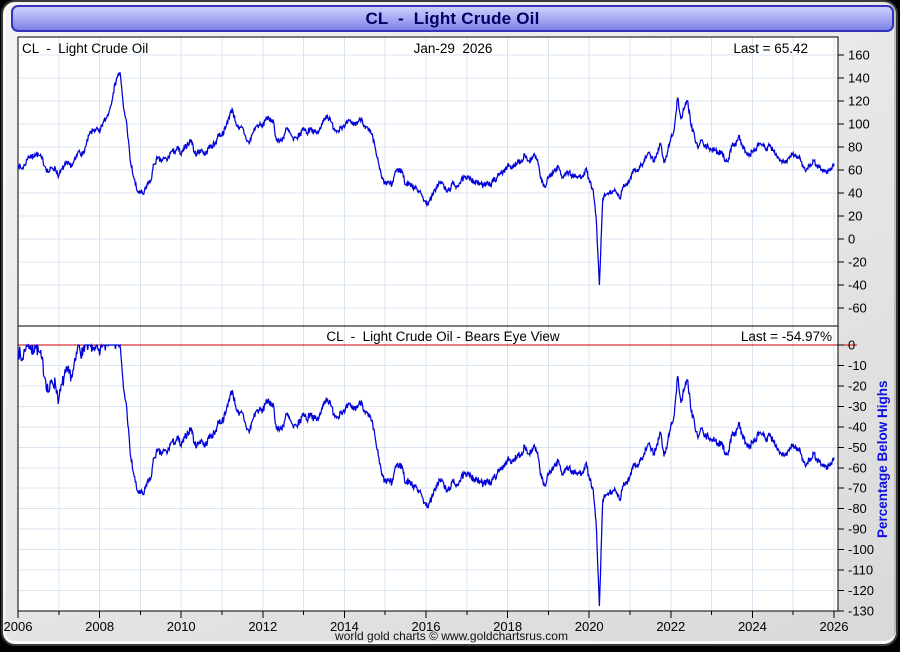  What do you see at coordinates (857, 508) in the screenshot?
I see `svg-text: -80` at bounding box center [857, 508].